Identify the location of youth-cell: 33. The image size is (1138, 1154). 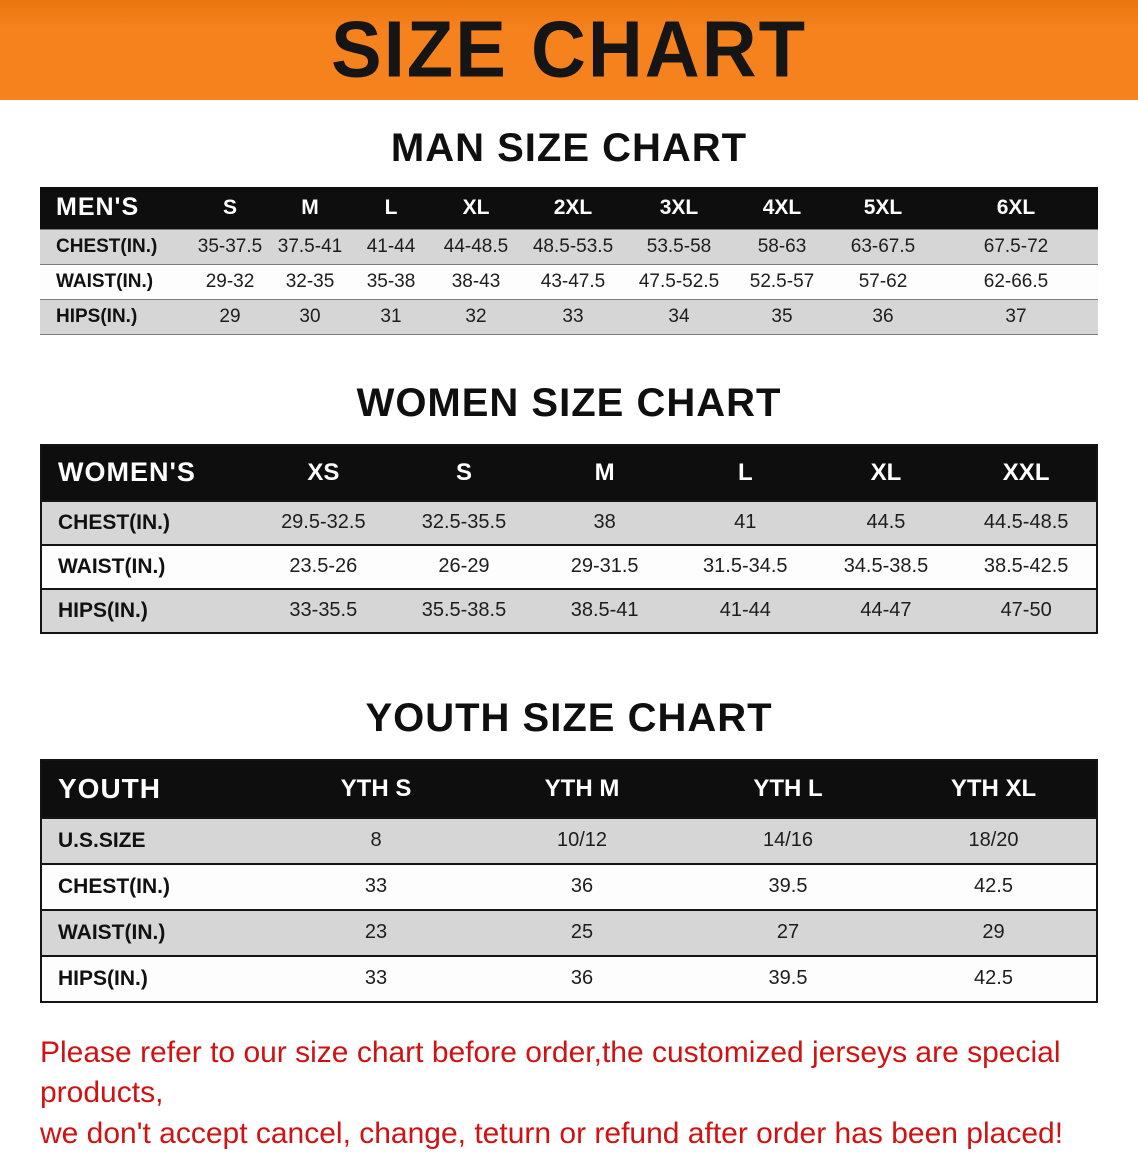
(376, 979).